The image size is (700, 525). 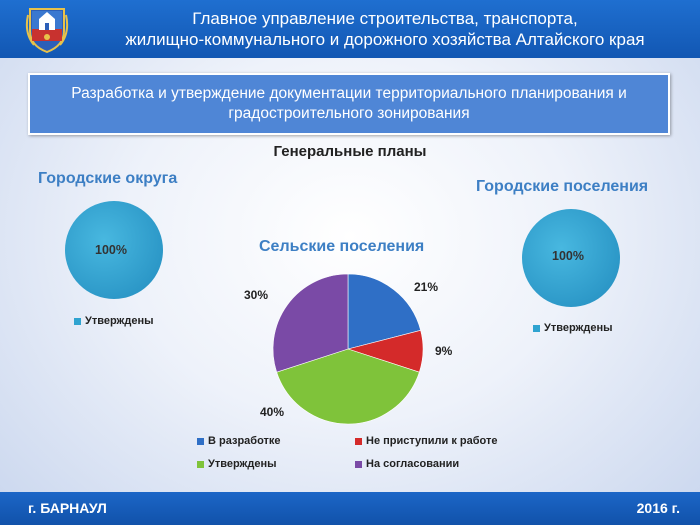 I want to click on pie-slice-in-development, so click(x=384, y=311).